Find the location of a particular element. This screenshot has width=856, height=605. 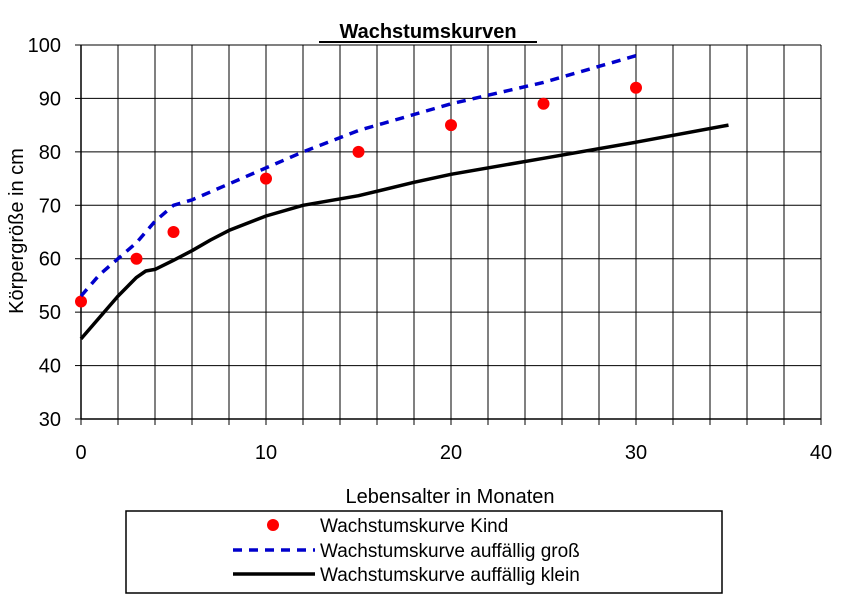

x-tick-label: 10 is located at coordinates (266, 453).